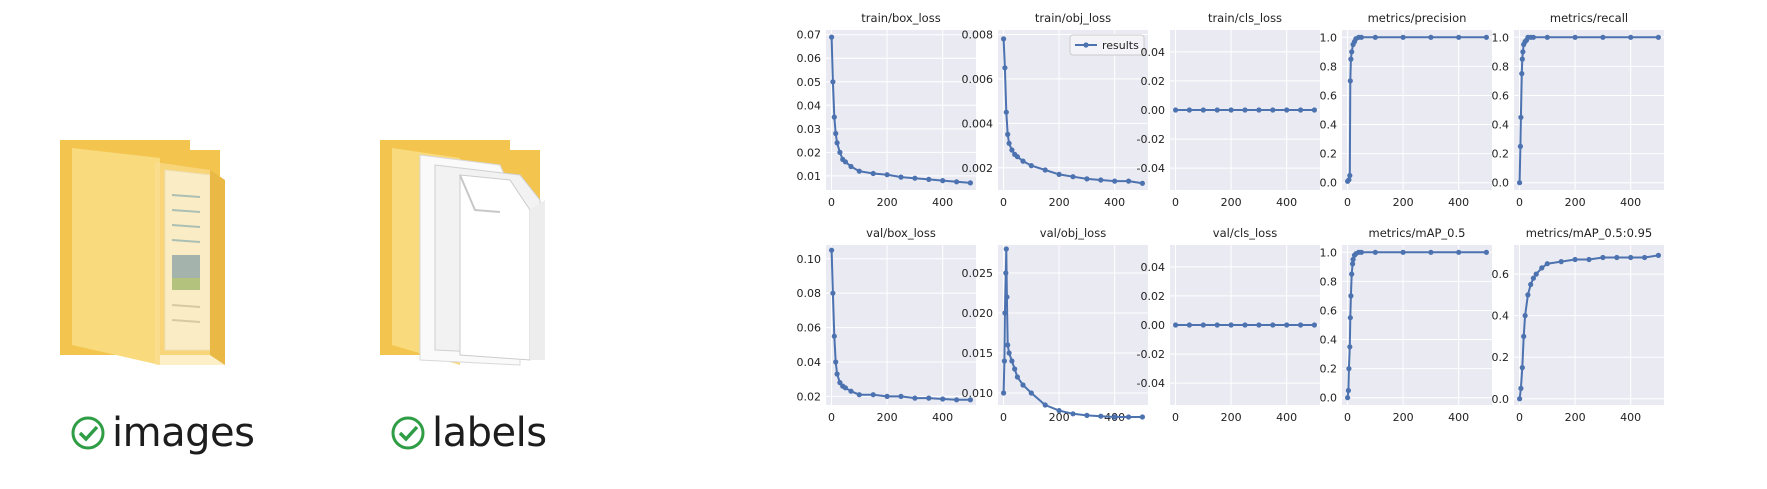 The image size is (1767, 489). What do you see at coordinates (1578, 325) in the screenshot?
I see `subplot-10: 0.0 0.2 0.4 0.6 0 200 400 metrics/mAP_0.5:0.95` at bounding box center [1578, 325].